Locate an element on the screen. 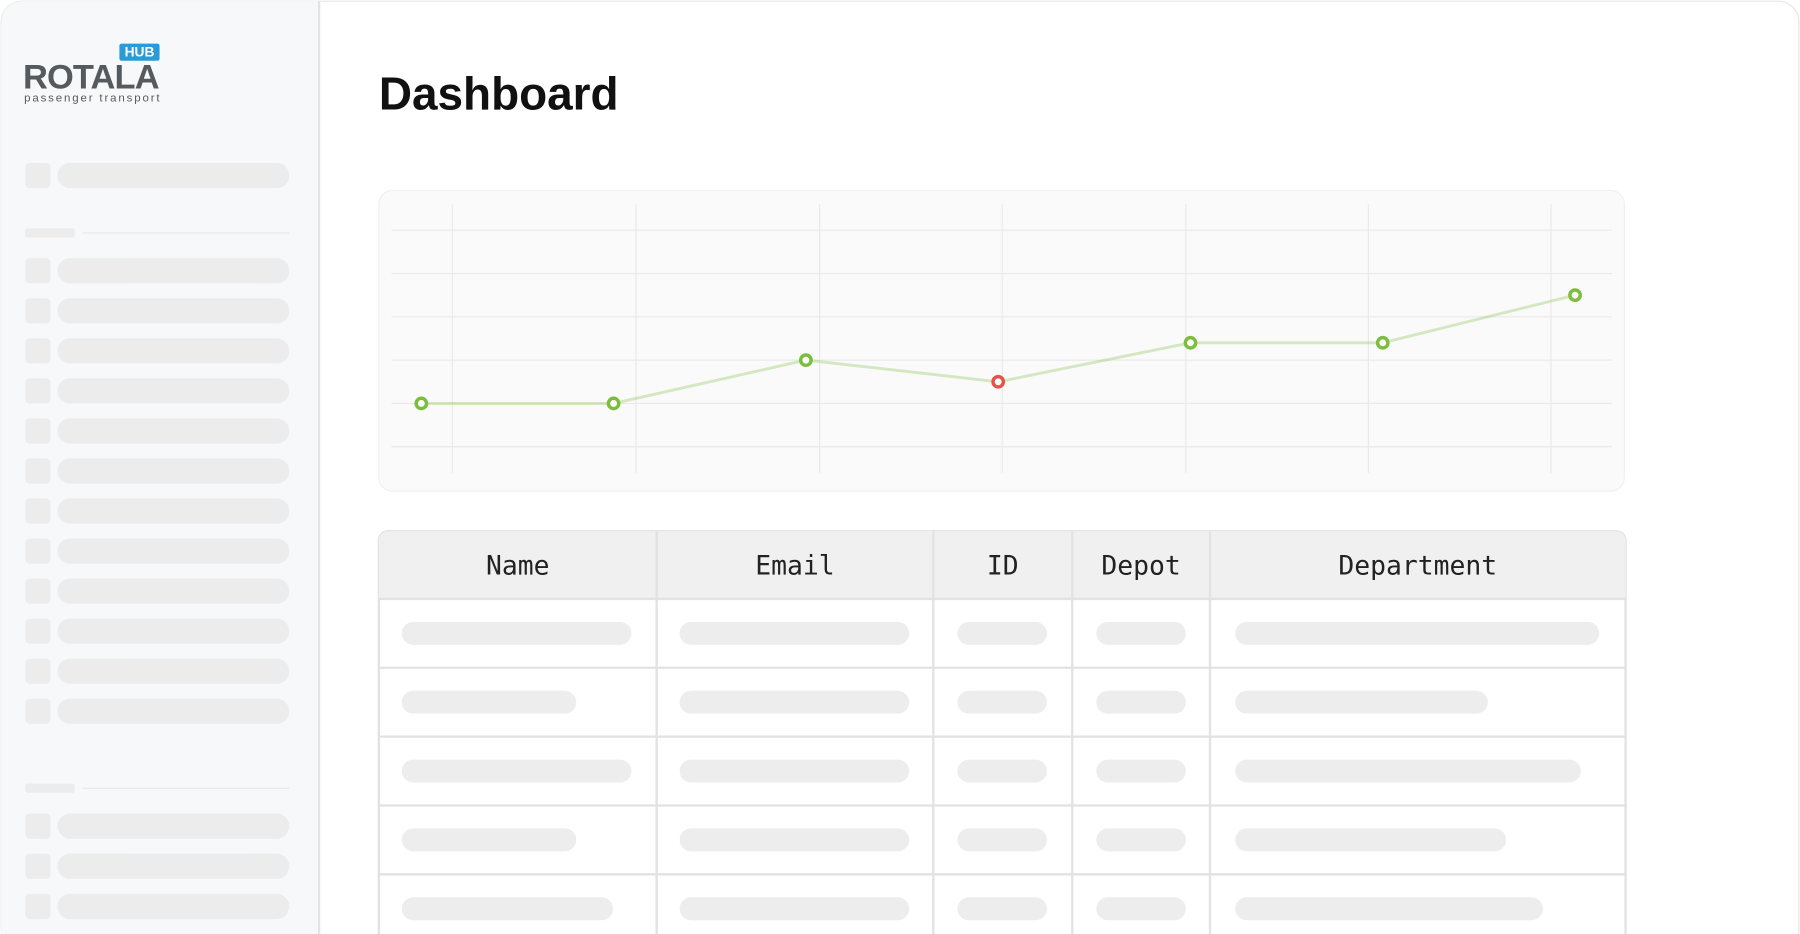 The width and height of the screenshot is (1800, 934). table-header: ID is located at coordinates (1003, 566).